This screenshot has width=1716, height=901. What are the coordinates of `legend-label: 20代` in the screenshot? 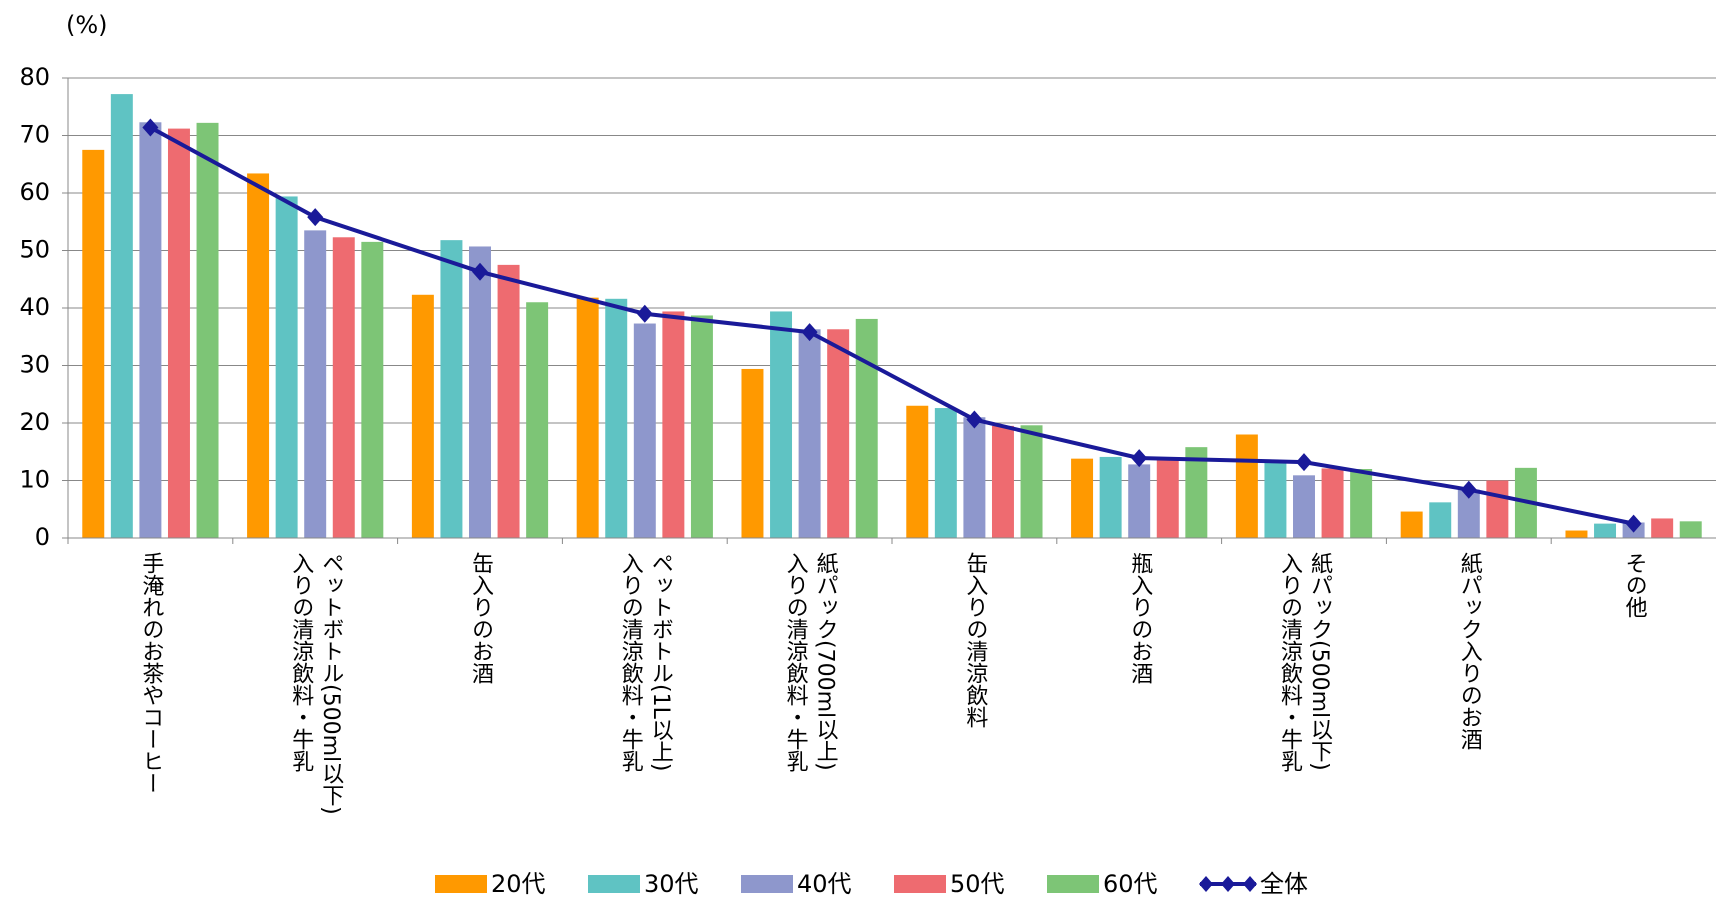 It's located at (518, 884).